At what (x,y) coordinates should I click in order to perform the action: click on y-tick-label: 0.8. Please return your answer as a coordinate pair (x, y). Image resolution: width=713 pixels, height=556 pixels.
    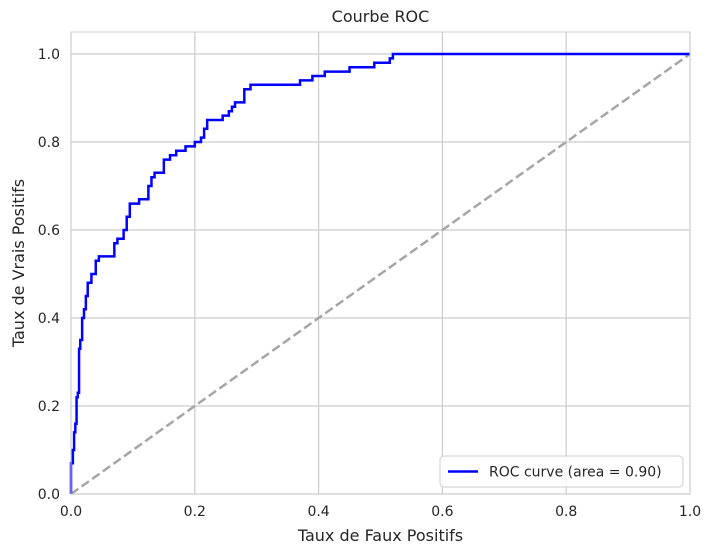
    Looking at the image, I should click on (49, 143).